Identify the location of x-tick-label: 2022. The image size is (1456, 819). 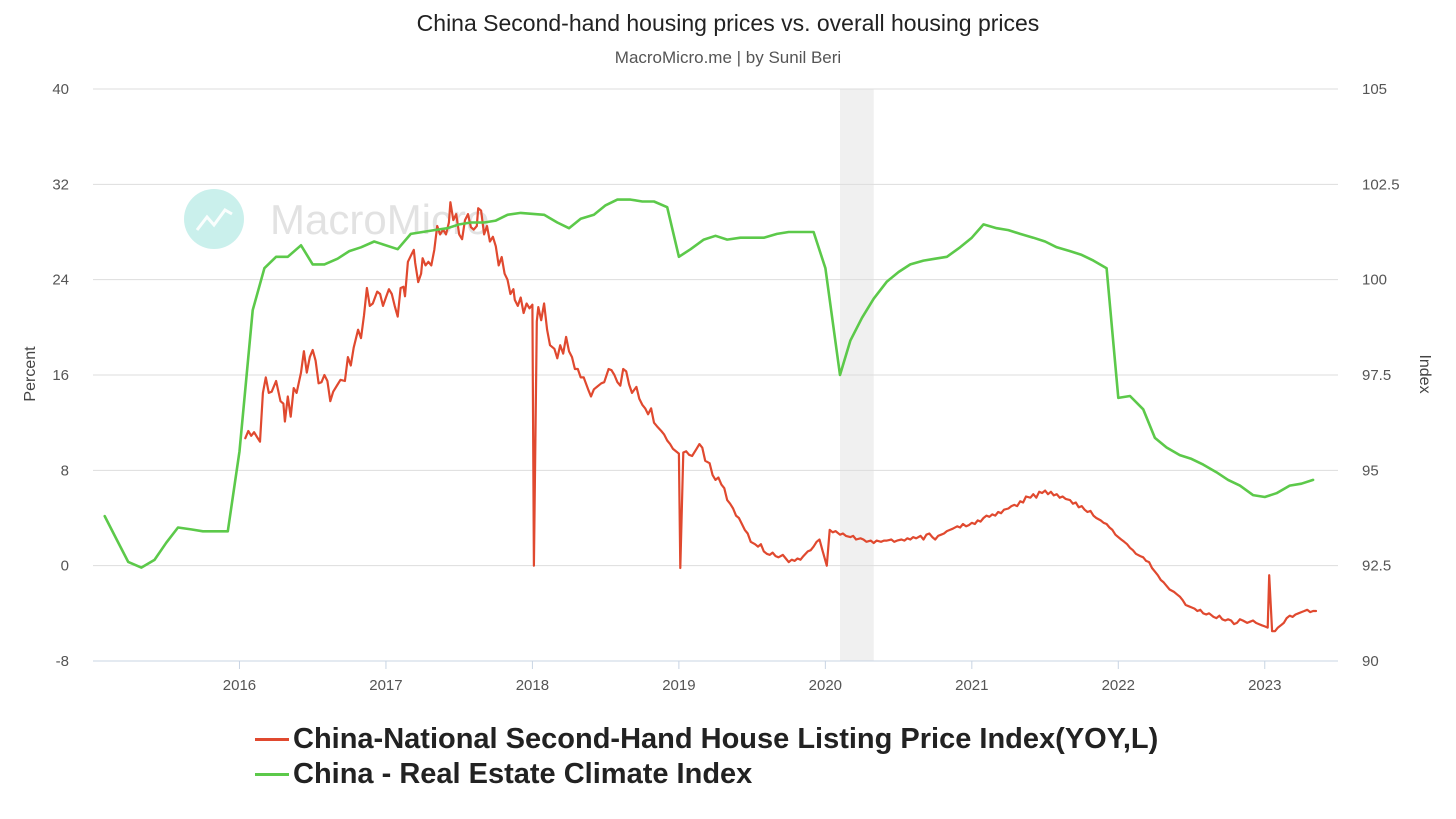
(1118, 685).